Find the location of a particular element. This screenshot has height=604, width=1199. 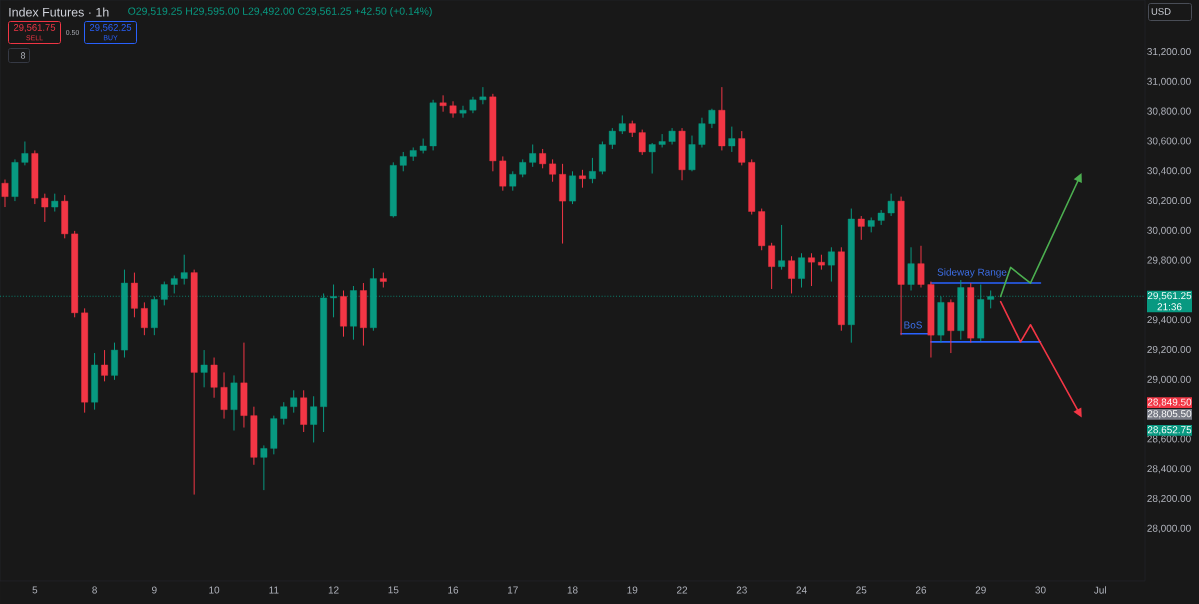

x-tick-label: 11 is located at coordinates (274, 590).